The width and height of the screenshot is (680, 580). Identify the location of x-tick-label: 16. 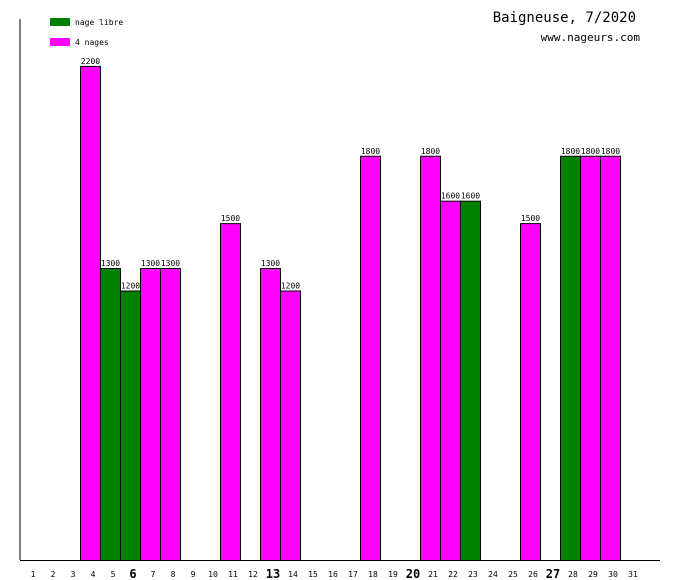
(333, 574).